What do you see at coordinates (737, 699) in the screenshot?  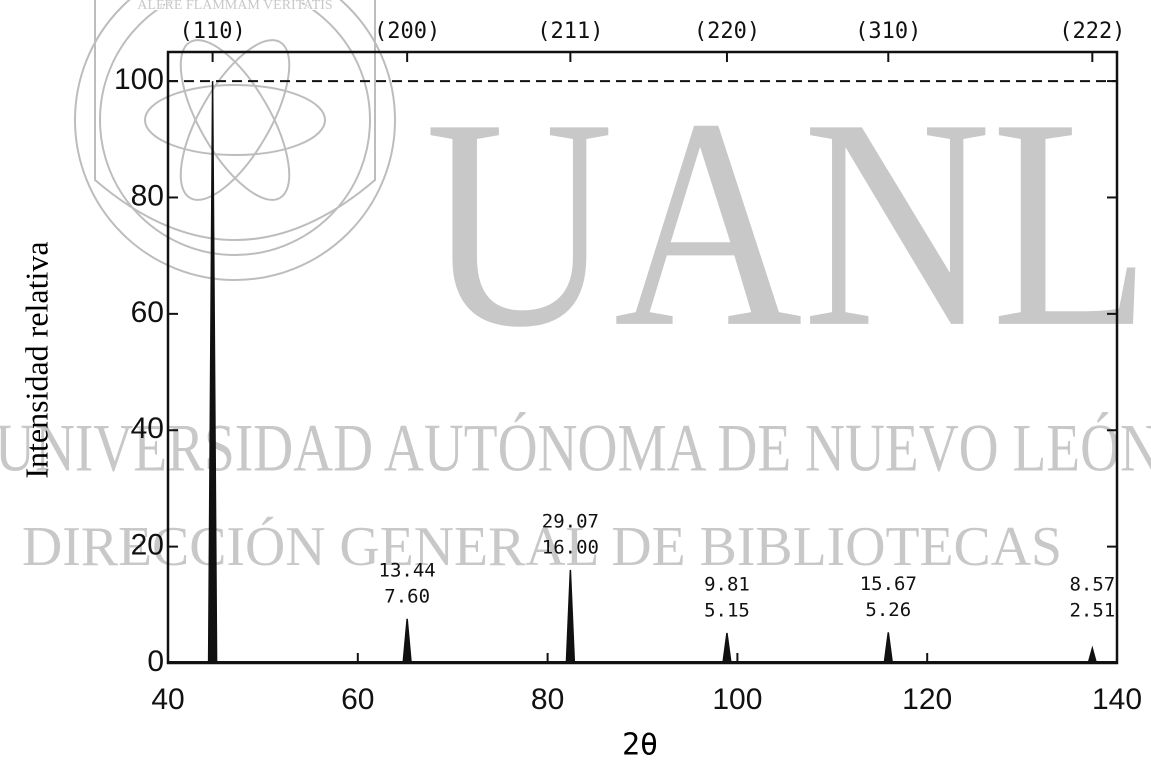 I see `x-tick-label: 100` at bounding box center [737, 699].